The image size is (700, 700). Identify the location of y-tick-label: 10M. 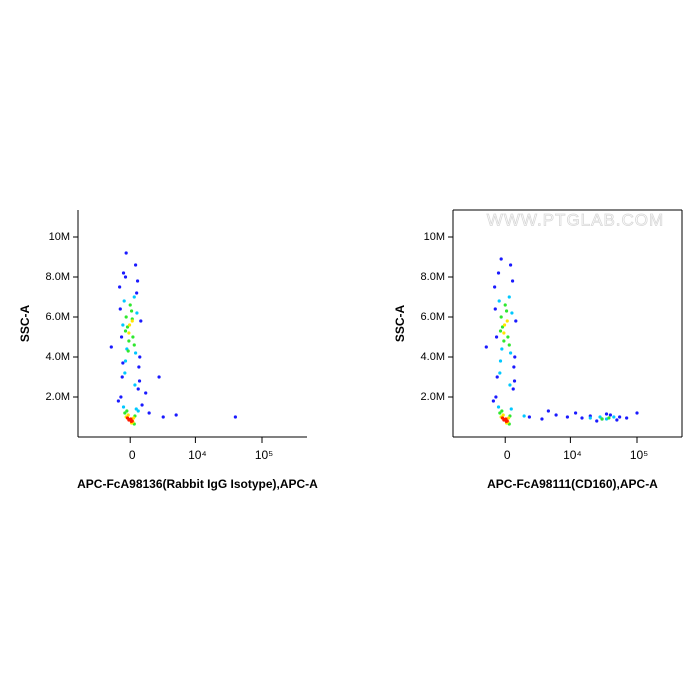
(59, 237).